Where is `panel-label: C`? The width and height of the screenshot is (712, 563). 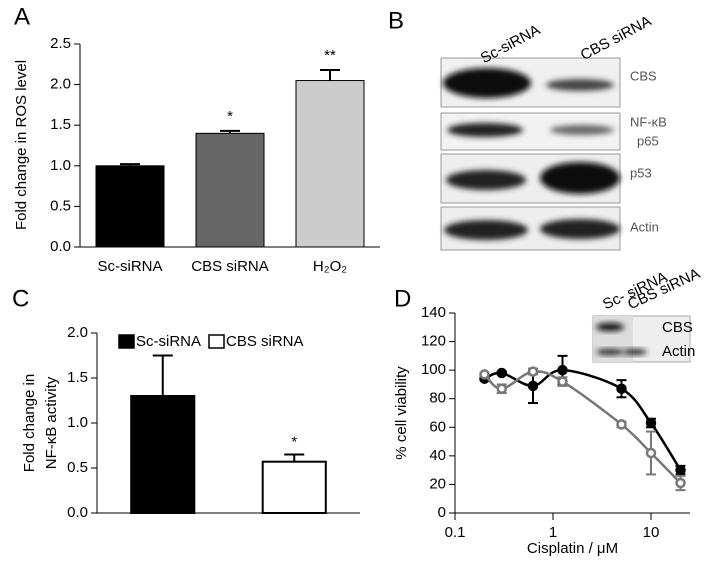 panel-label: C is located at coordinates (20, 298).